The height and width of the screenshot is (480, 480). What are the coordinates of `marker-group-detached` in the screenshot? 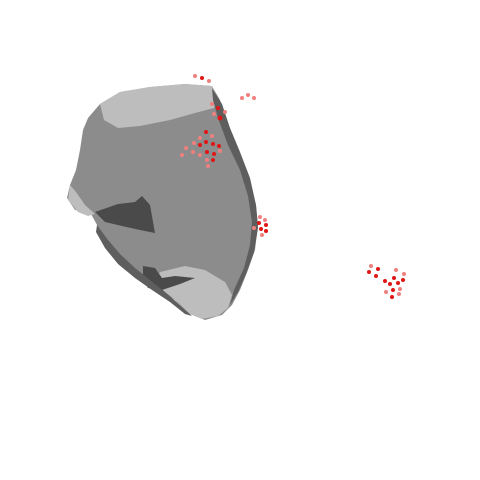 It's located at (386, 281).